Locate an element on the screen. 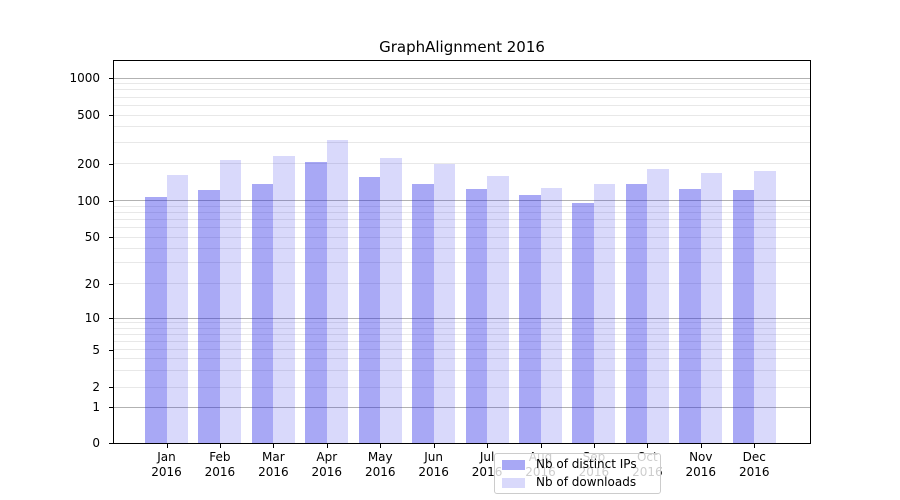  y-tick-label-5: 5 is located at coordinates (96, 349).